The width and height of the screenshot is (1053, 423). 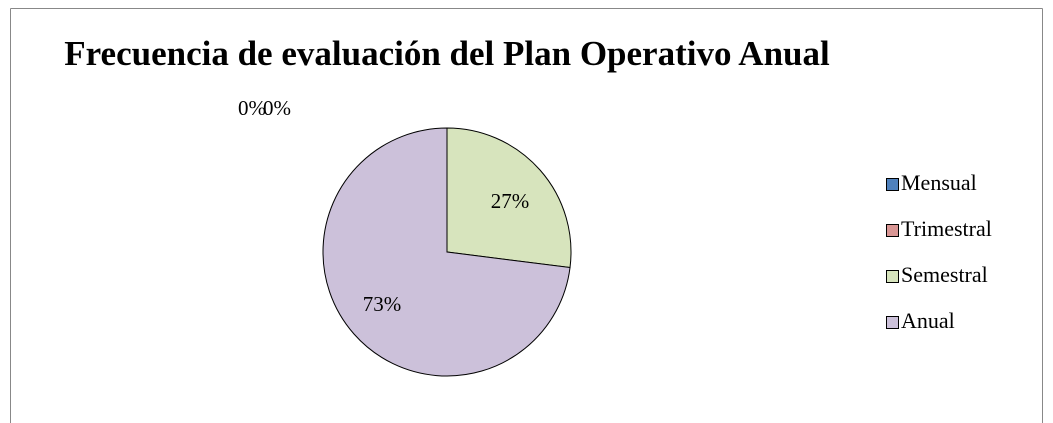 What do you see at coordinates (944, 274) in the screenshot?
I see `legend-label: Semestral` at bounding box center [944, 274].